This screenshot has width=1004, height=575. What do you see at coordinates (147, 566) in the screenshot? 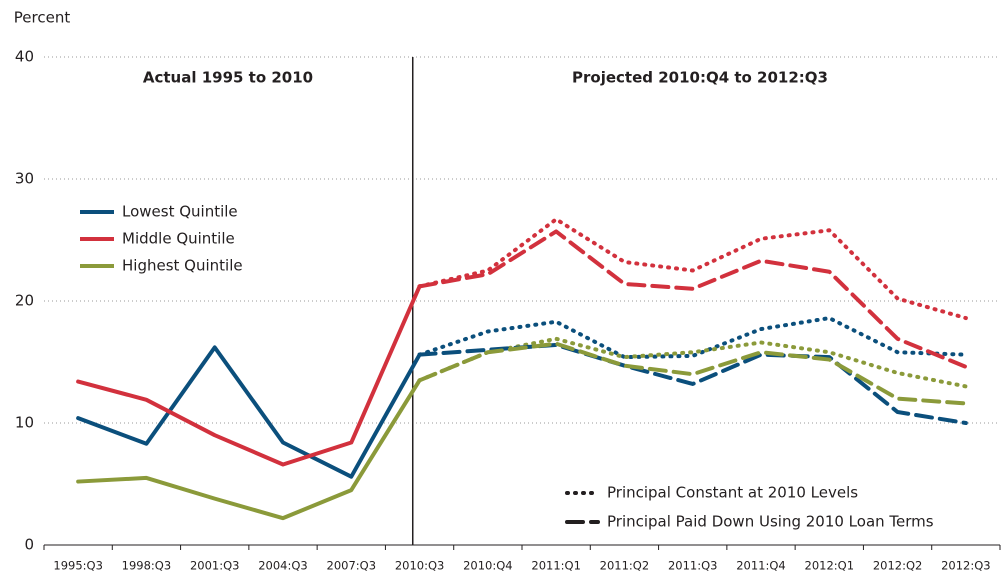
I see `x-tick-label: 1998:Q3` at bounding box center [147, 566].